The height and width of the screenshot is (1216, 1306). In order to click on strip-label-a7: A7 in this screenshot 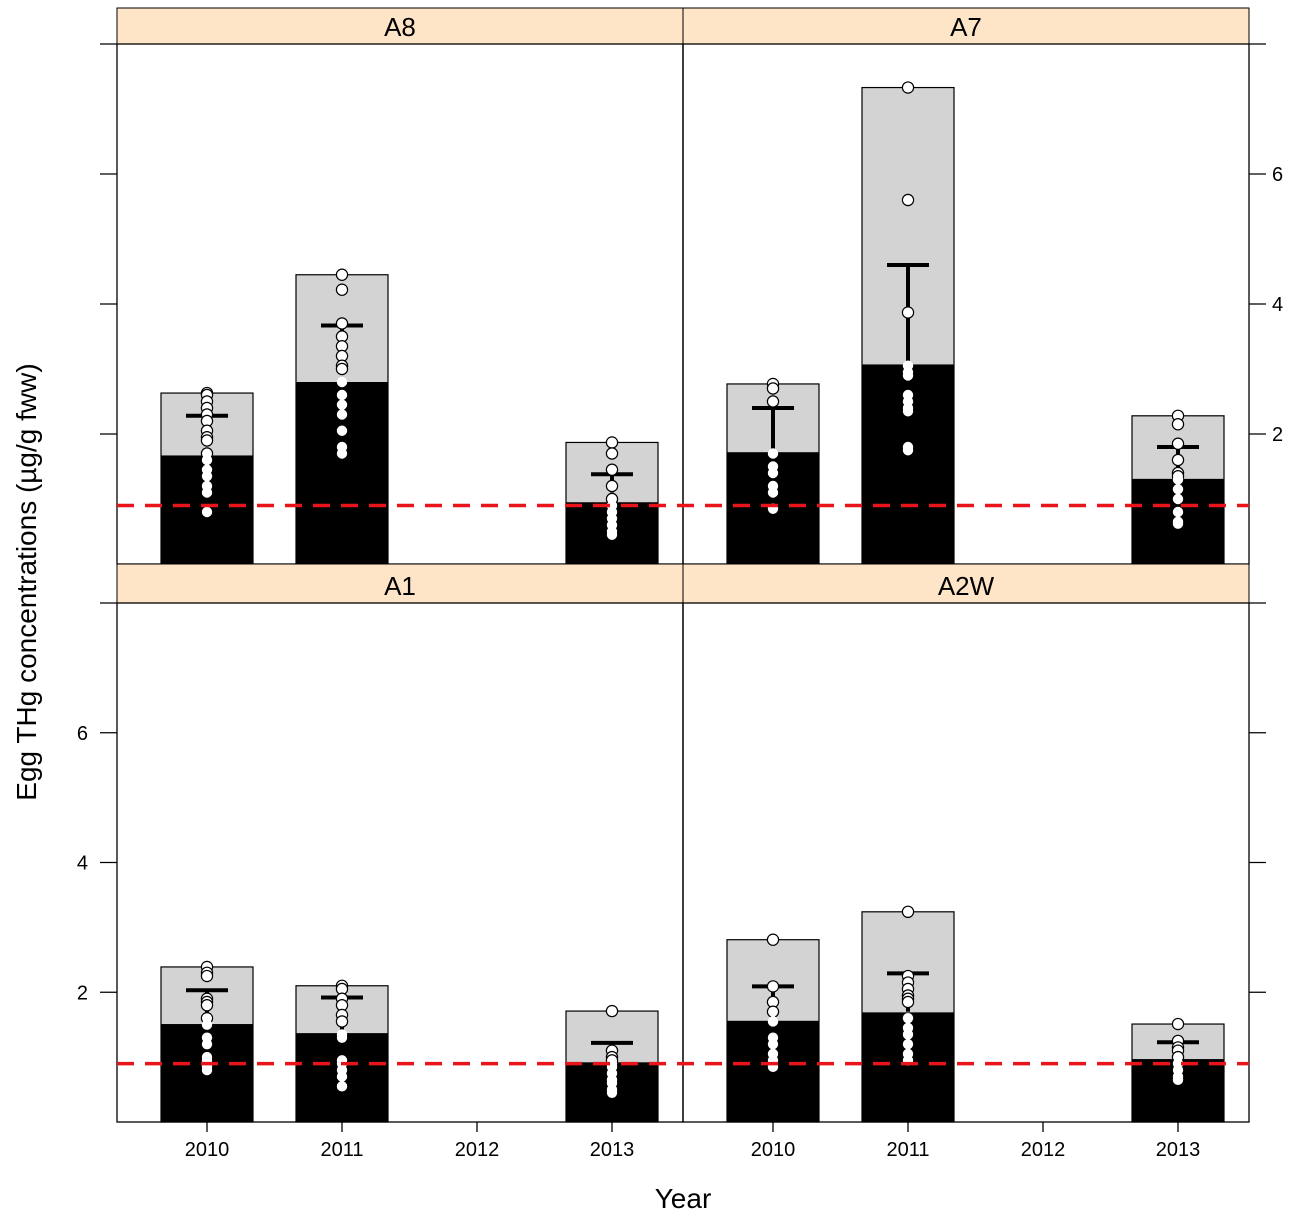, I will do `click(966, 27)`.